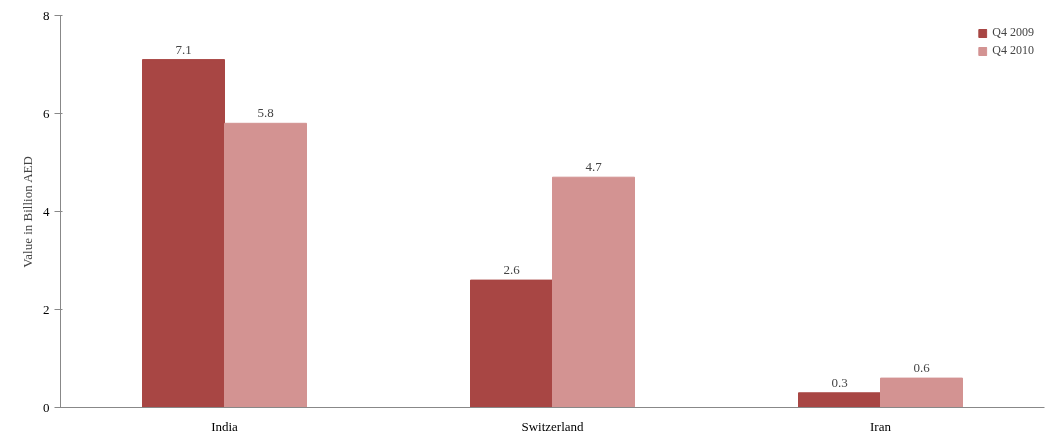 Image resolution: width=1054 pixels, height=437 pixels. What do you see at coordinates (46, 15) in the screenshot?
I see `y-tick-label: 8` at bounding box center [46, 15].